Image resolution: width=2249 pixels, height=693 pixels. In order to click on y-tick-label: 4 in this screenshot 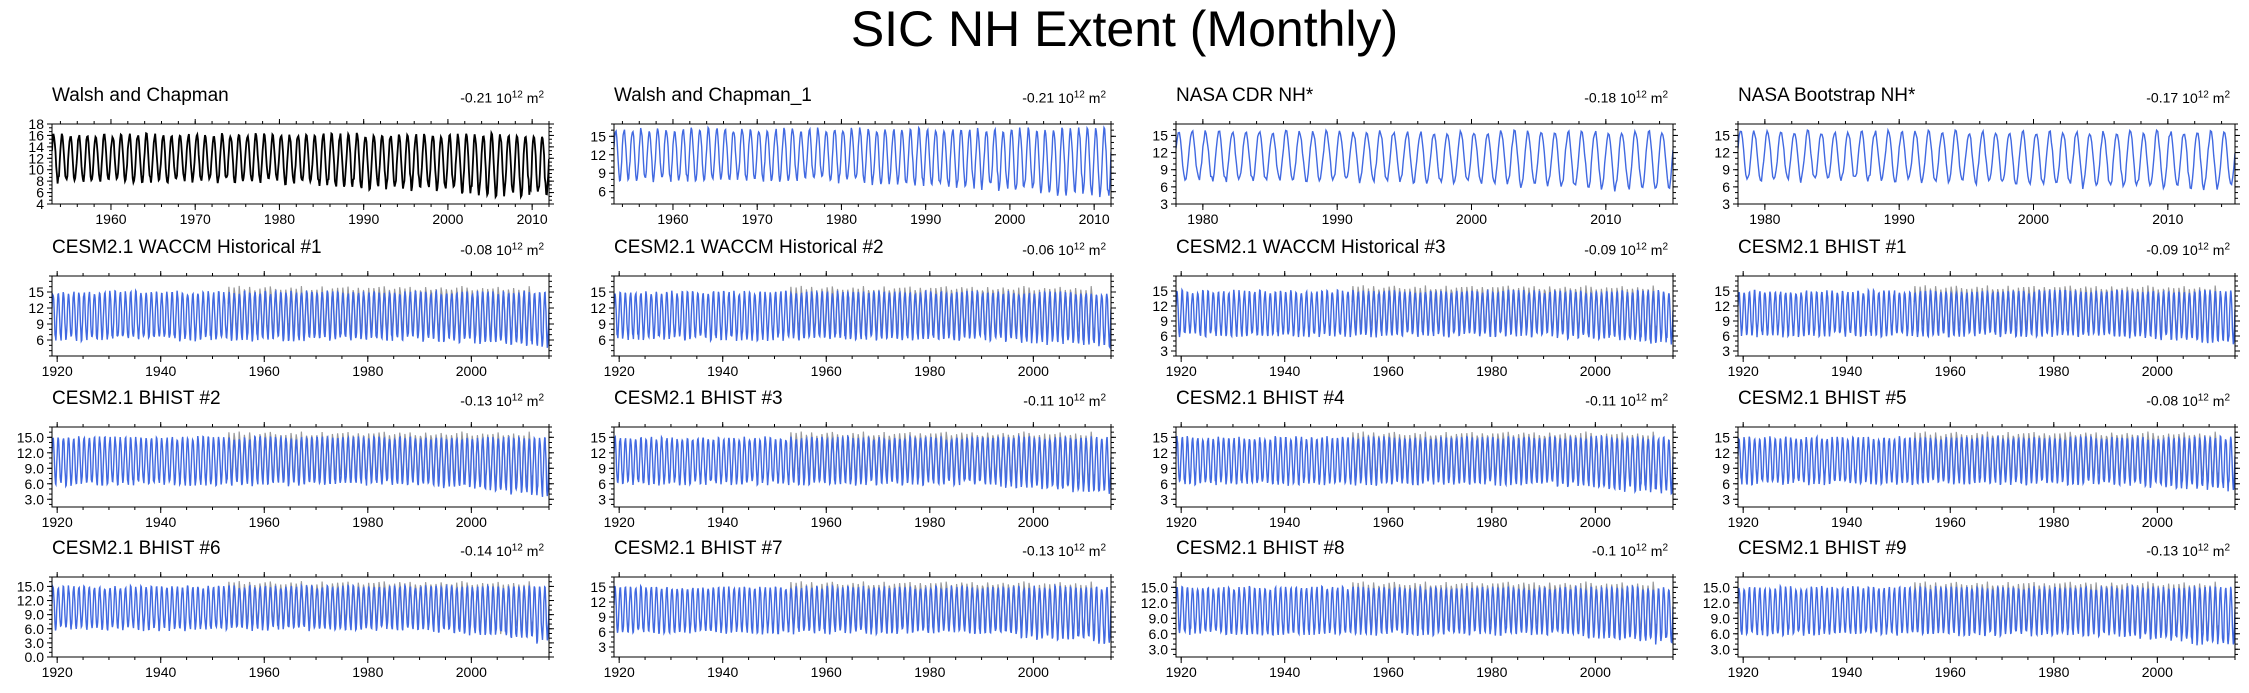, I will do `click(40, 204)`.